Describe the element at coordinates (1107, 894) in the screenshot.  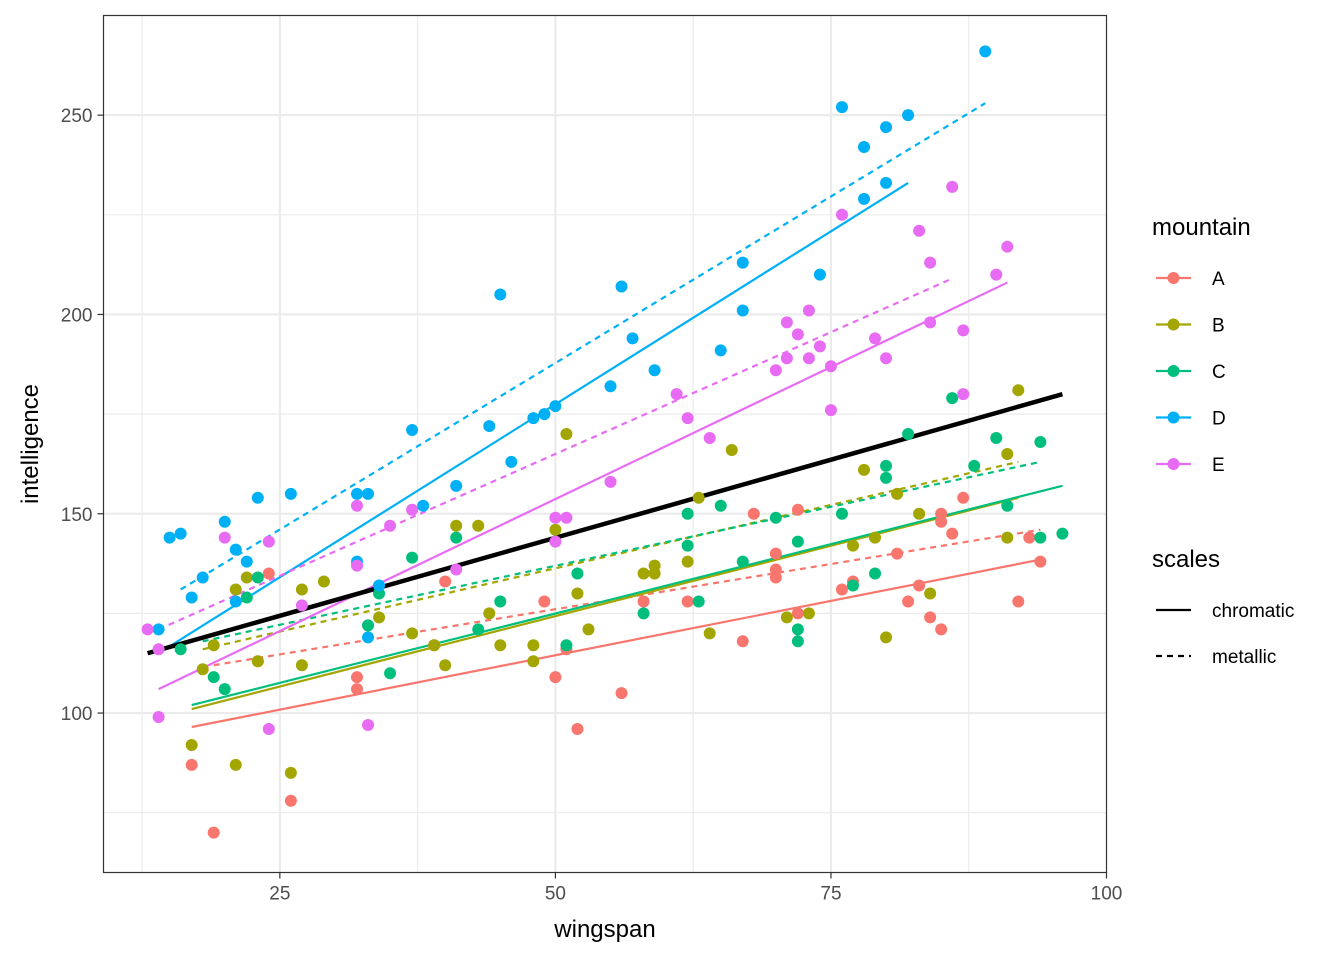
I see `x-tick-label: 100` at that location.